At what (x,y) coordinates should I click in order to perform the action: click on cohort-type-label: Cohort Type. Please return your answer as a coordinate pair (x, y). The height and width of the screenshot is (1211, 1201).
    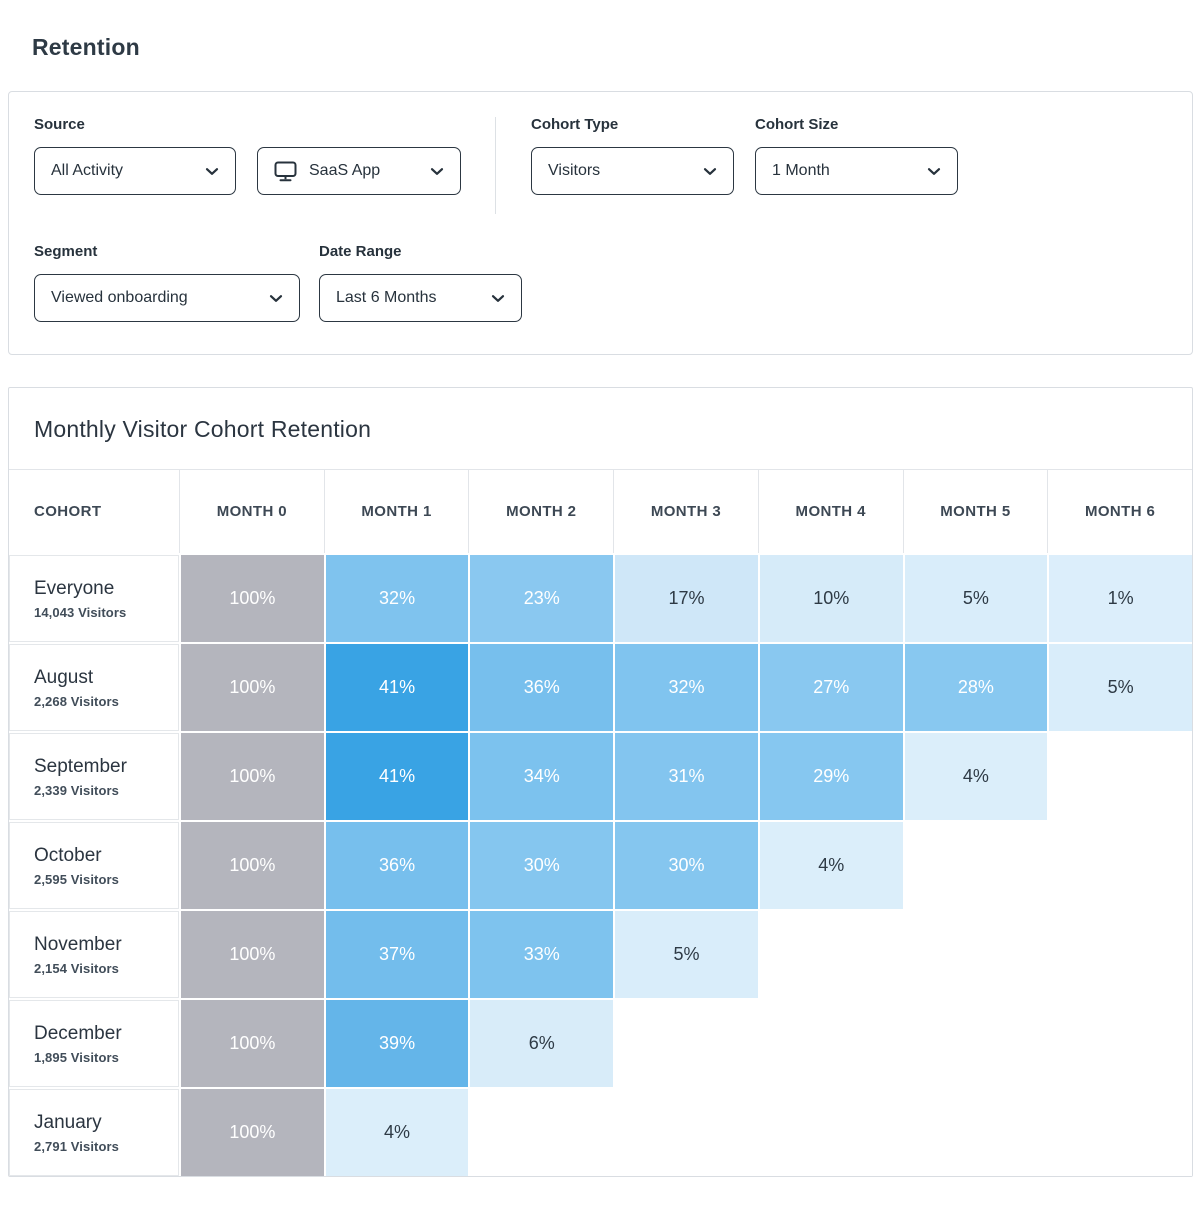
    Looking at the image, I should click on (575, 124).